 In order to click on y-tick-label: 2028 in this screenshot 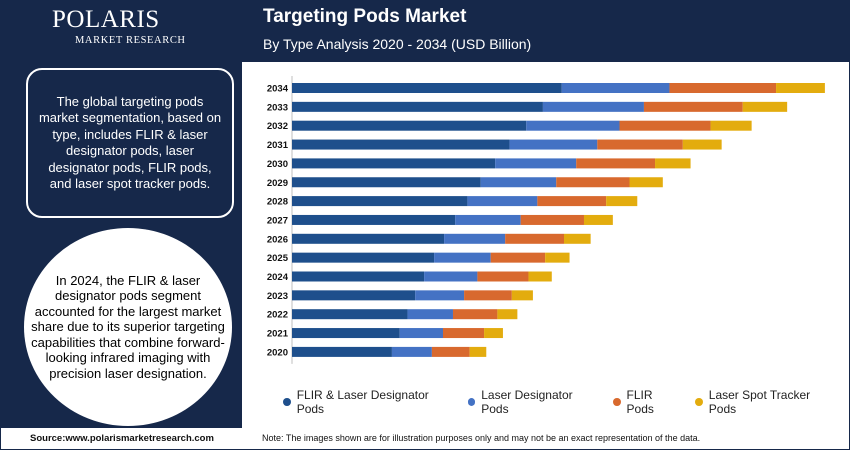, I will do `click(277, 202)`.